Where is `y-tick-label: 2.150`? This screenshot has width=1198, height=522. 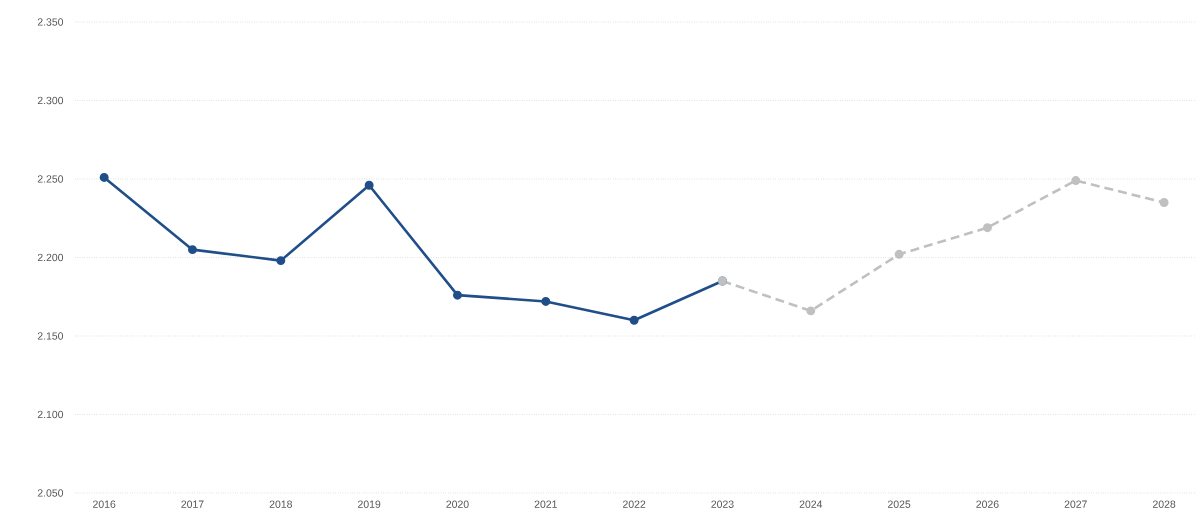
y-tick-label: 2.150 is located at coordinates (50, 336).